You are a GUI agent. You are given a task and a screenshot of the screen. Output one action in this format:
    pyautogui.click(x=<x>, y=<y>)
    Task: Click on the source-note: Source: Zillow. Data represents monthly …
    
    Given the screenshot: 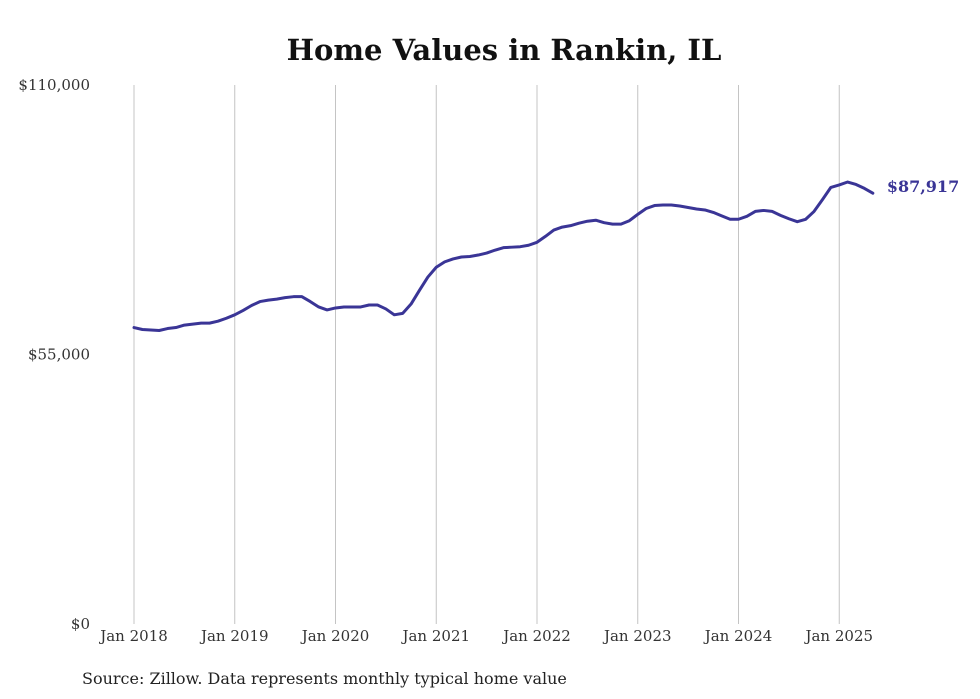 What is the action you would take?
    pyautogui.click(x=324, y=678)
    